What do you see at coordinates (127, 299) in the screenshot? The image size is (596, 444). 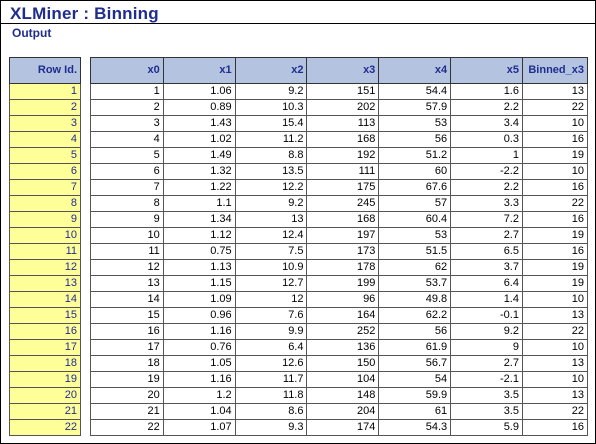 I see `table-cell: 14` at bounding box center [127, 299].